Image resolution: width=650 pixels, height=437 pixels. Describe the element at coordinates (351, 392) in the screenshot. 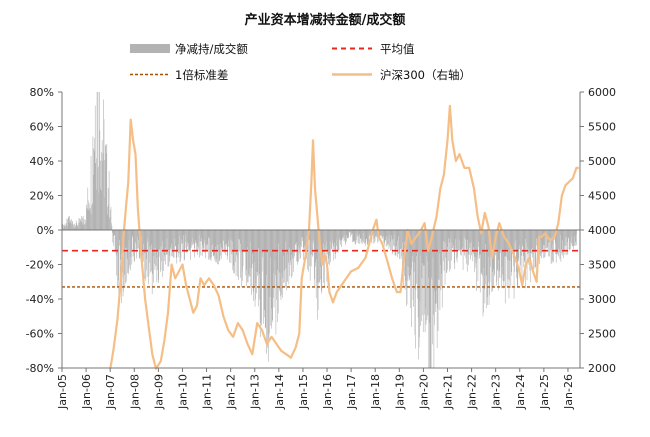

I see `x-tick-label: Jan-17` at that location.